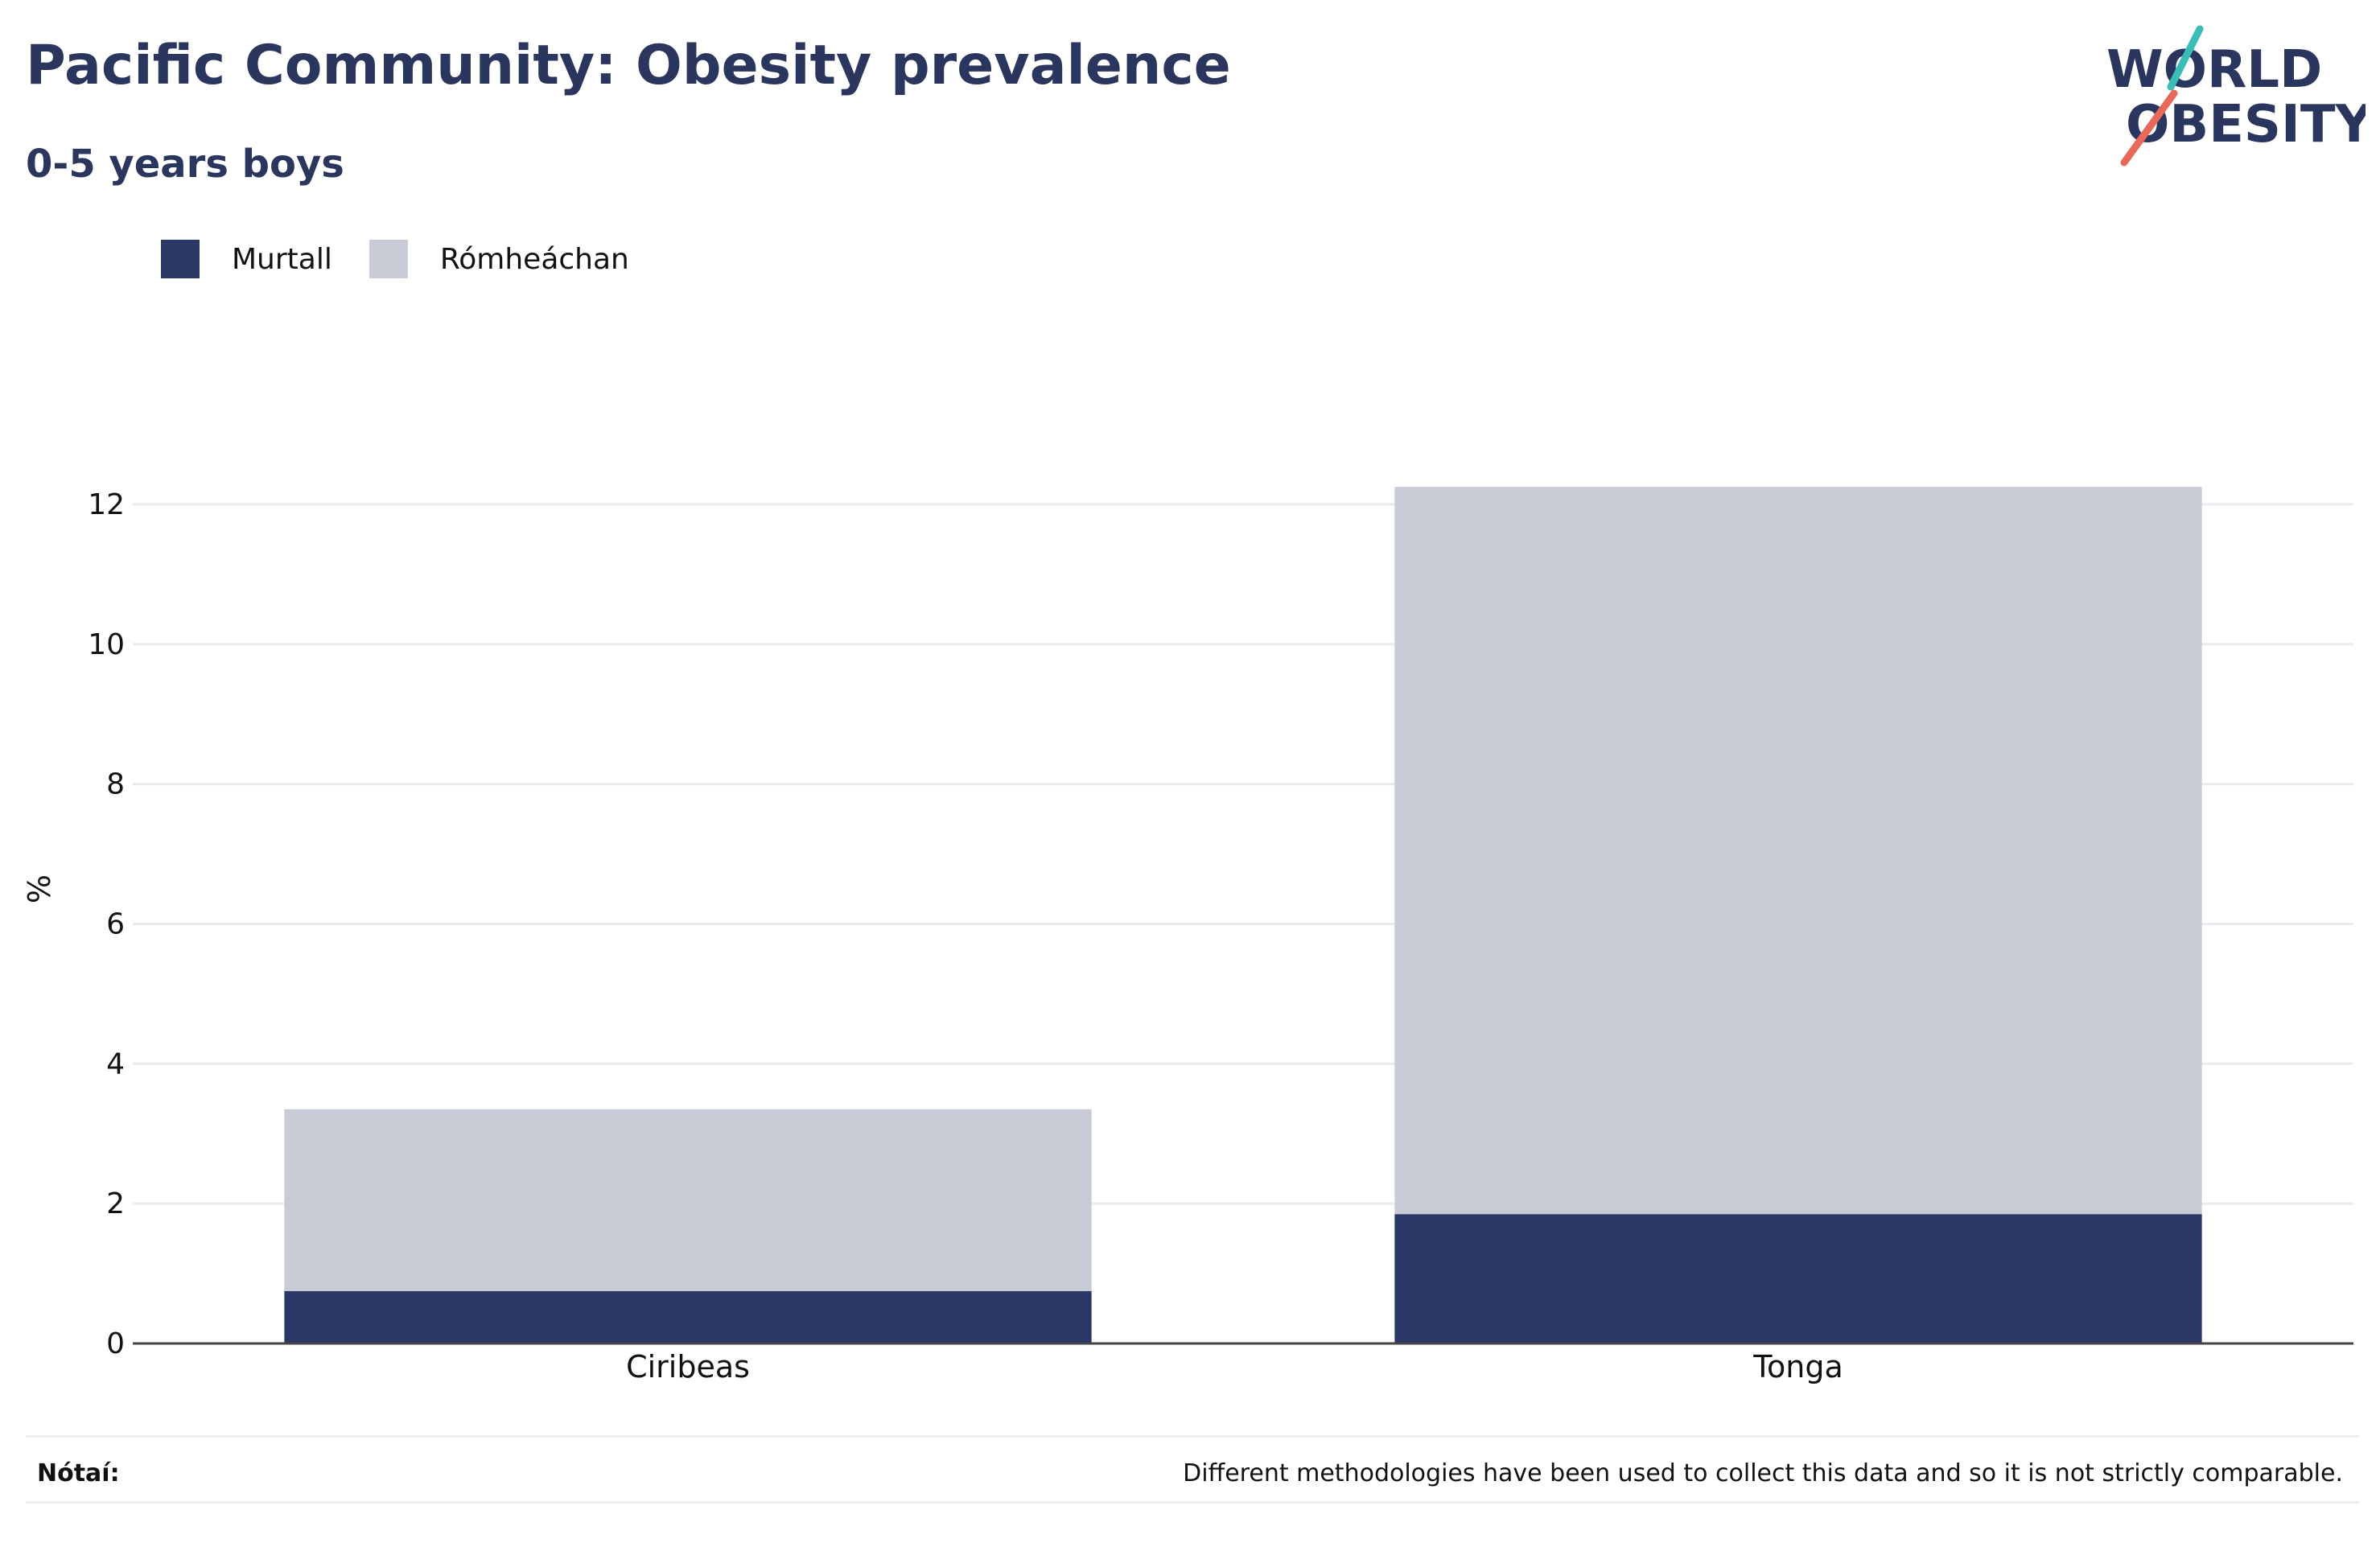 The width and height of the screenshot is (2380, 1547). Describe the element at coordinates (107, 504) in the screenshot. I see `y-tick-label: 12` at that location.